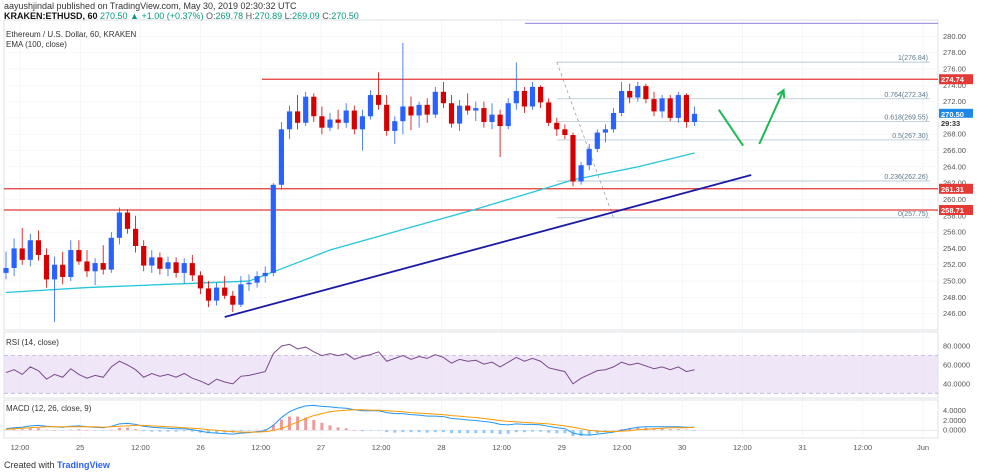  Describe the element at coordinates (152, 16) in the screenshot. I see `change-value: 270.50 ▲ +1.00 (+0.37%)` at that location.